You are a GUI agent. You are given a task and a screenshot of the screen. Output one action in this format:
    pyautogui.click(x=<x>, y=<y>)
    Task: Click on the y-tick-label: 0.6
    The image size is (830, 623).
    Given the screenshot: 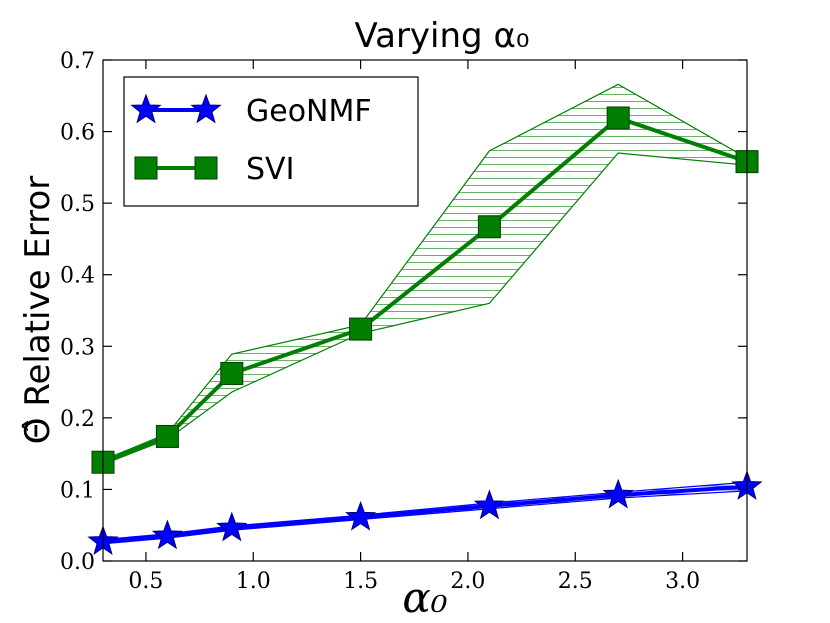 What is the action you would take?
    pyautogui.click(x=77, y=133)
    